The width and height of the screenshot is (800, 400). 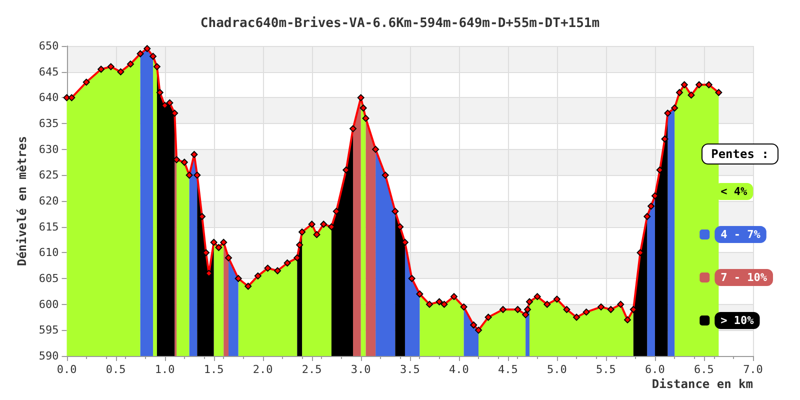 What do you see at coordinates (48, 149) in the screenshot?
I see `y-tick-label: 630` at bounding box center [48, 149].